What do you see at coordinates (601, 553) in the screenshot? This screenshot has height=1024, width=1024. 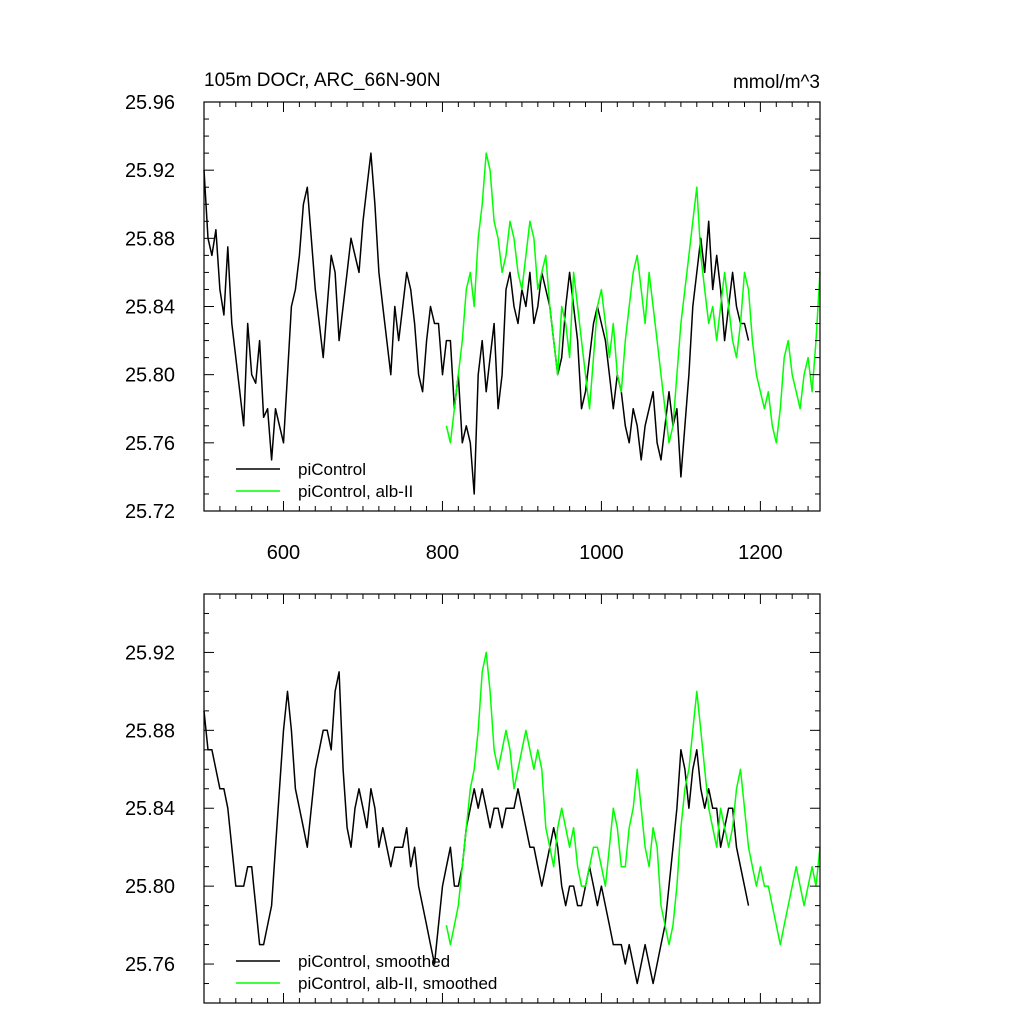 I see `top-xtick-label: 1000` at bounding box center [601, 553].